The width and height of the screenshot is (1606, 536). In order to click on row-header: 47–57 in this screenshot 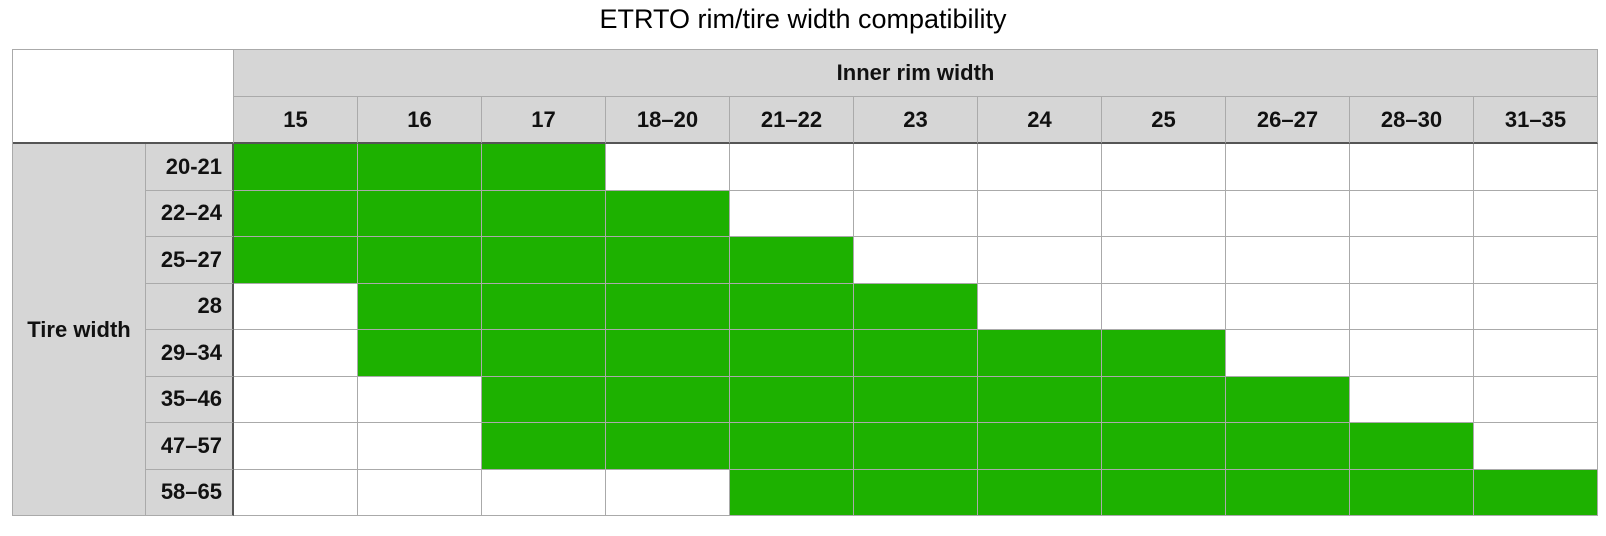, I will do `click(190, 446)`.